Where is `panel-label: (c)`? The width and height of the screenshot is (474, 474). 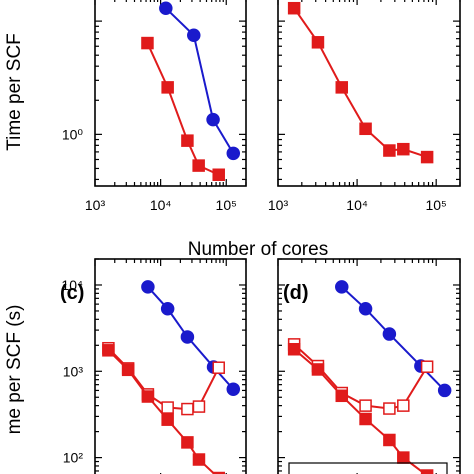 panel-label: (c) is located at coordinates (72, 293).